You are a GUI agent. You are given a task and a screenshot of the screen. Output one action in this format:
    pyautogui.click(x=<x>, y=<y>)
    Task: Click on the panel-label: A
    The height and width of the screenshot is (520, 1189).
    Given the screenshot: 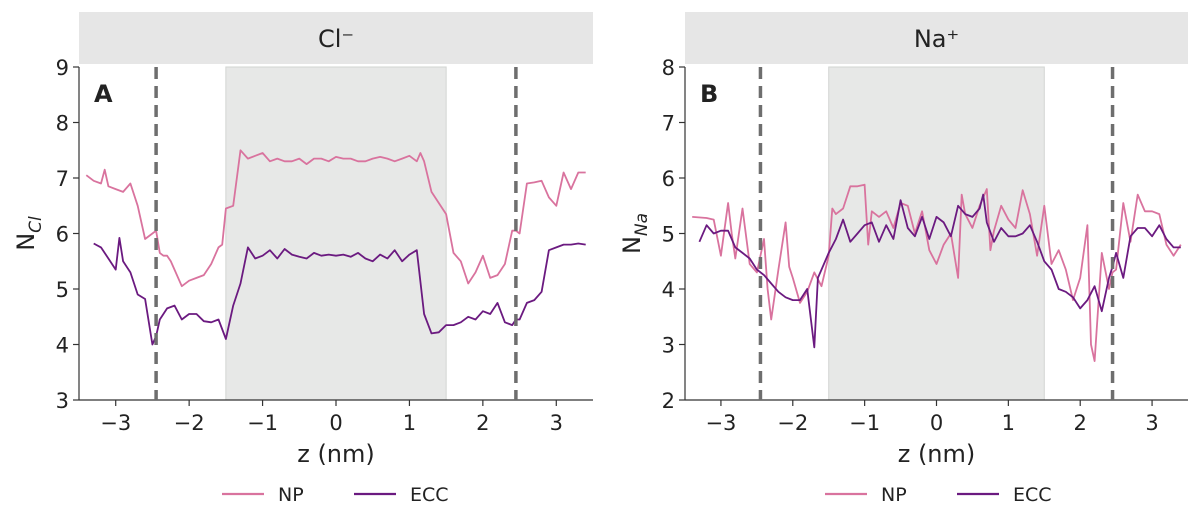 What is the action you would take?
    pyautogui.click(x=103, y=94)
    